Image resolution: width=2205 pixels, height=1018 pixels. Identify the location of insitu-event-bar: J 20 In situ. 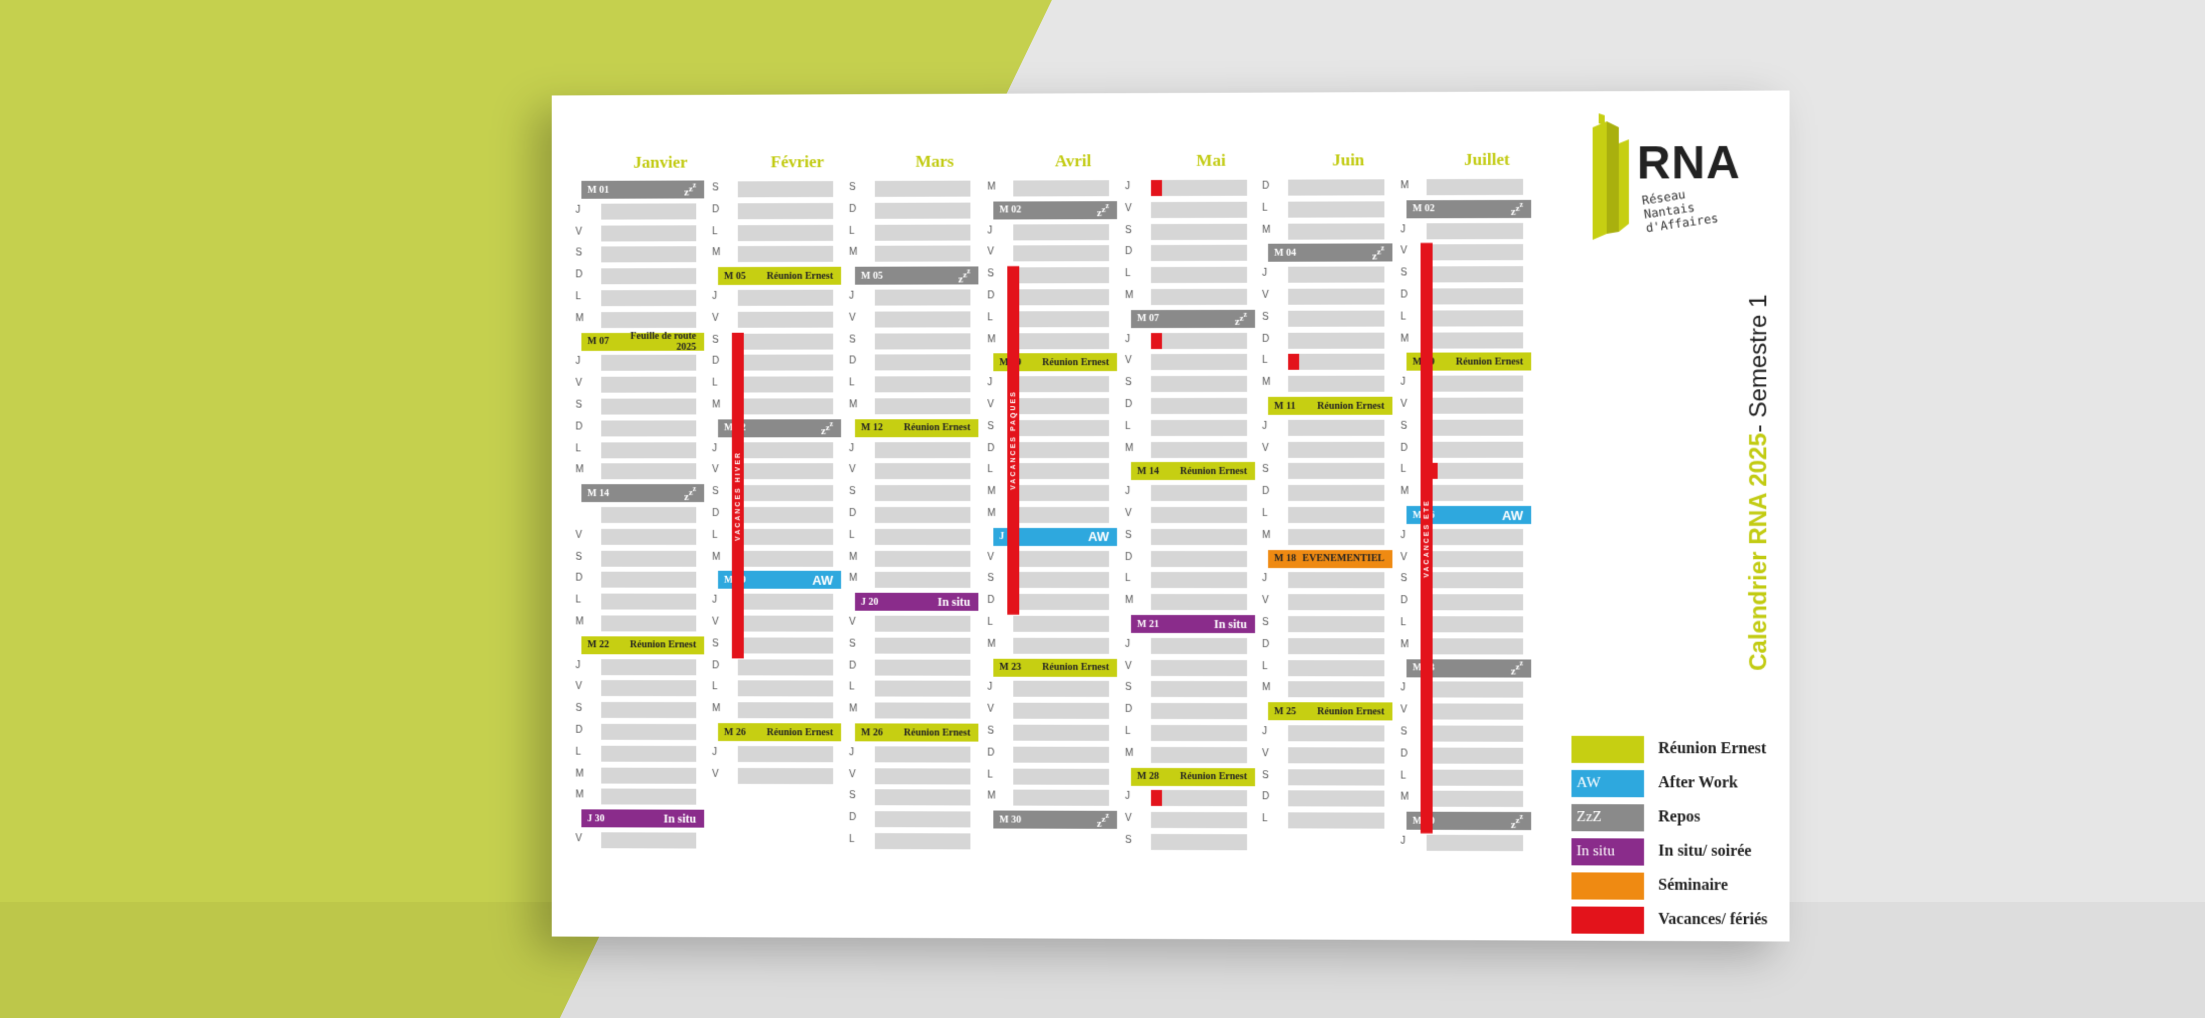
(916, 602).